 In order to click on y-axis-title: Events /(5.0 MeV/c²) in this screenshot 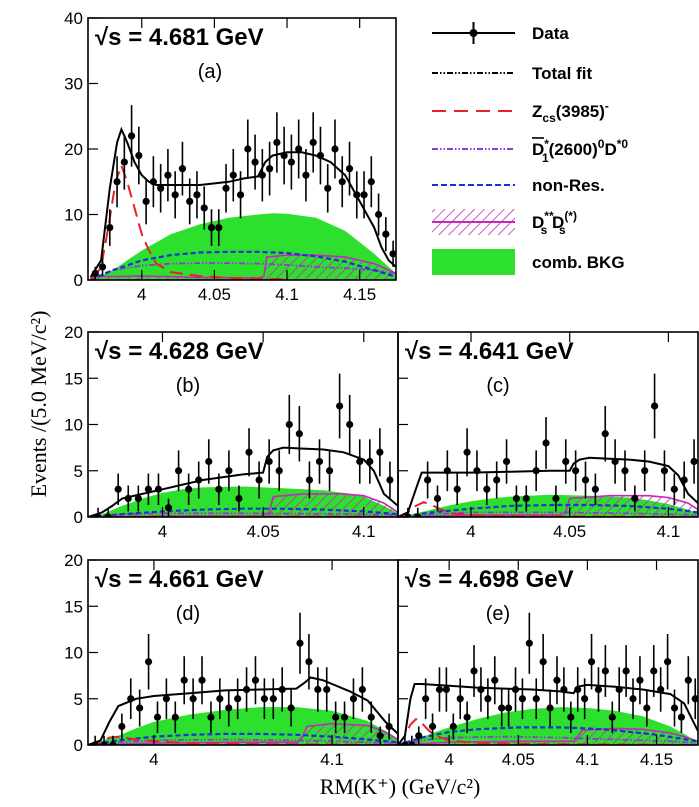, I will do `click(38, 404)`.